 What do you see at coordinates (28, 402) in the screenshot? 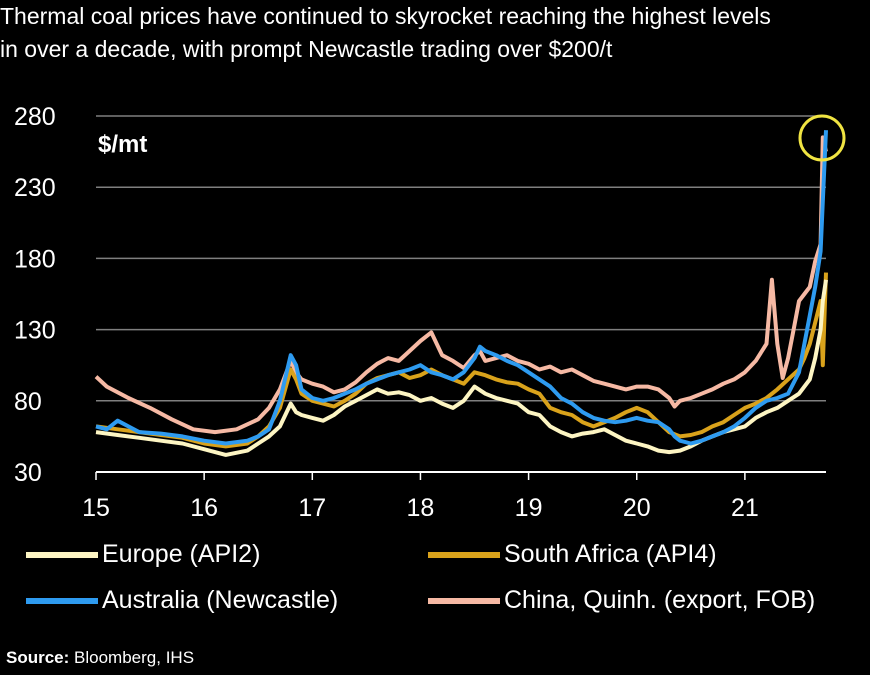
I see `y-tick-label-80: 80` at bounding box center [28, 402].